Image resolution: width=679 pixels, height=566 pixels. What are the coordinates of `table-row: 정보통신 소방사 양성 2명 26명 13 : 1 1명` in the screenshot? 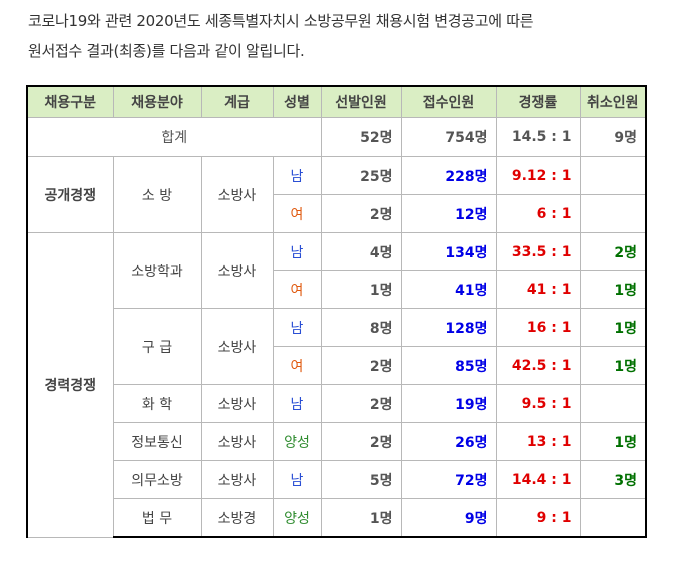 It's located at (337, 441).